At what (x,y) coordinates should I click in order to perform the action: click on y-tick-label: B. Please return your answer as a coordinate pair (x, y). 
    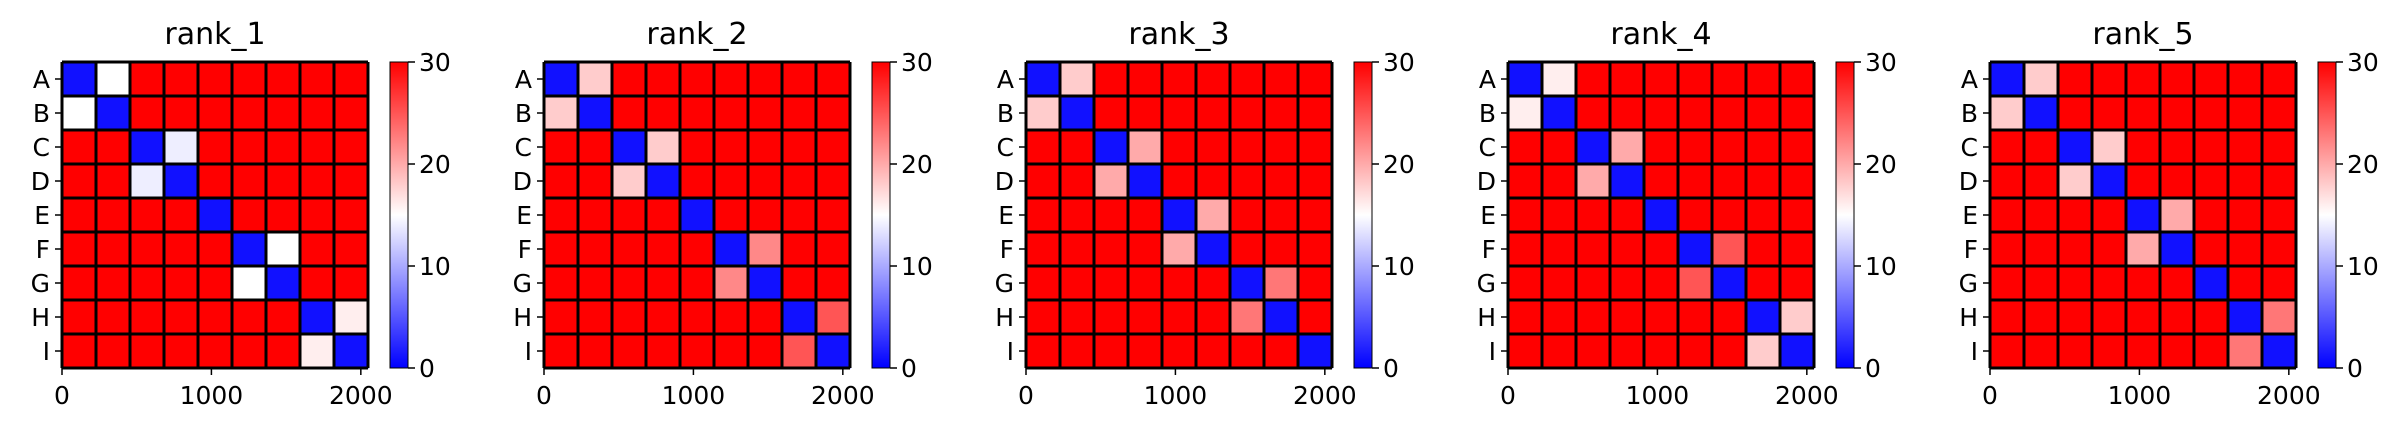
    Looking at the image, I should click on (1005, 113).